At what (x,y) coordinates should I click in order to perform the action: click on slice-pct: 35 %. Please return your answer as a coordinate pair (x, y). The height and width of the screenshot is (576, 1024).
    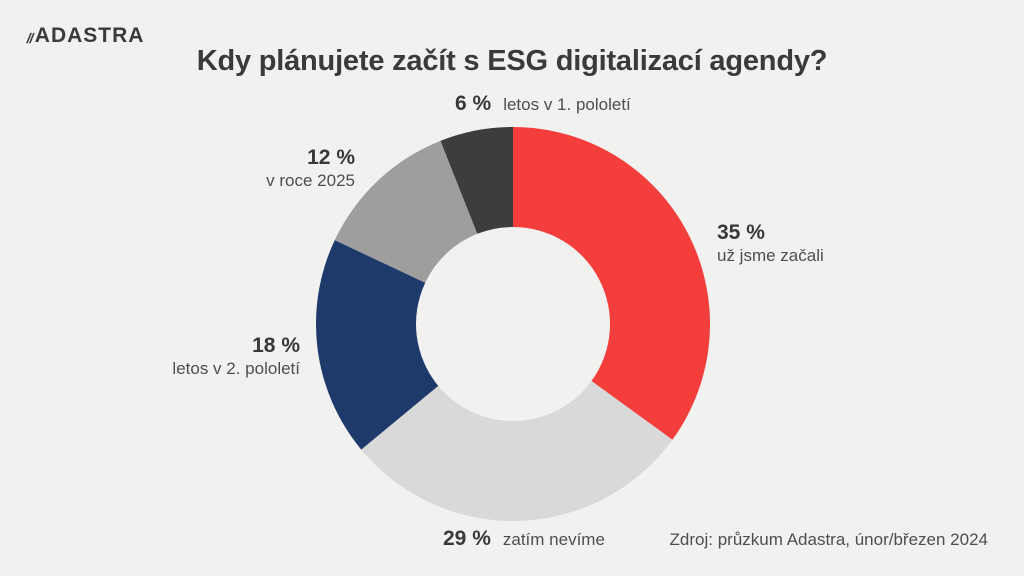
    Looking at the image, I should click on (741, 232).